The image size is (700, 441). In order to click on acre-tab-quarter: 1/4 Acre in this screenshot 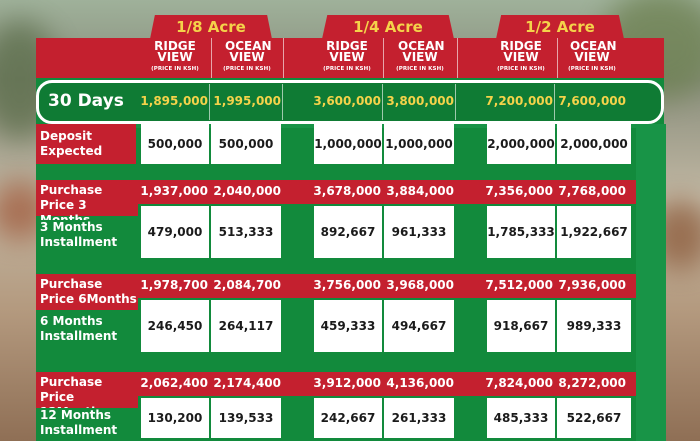, I will do `click(388, 27)`.